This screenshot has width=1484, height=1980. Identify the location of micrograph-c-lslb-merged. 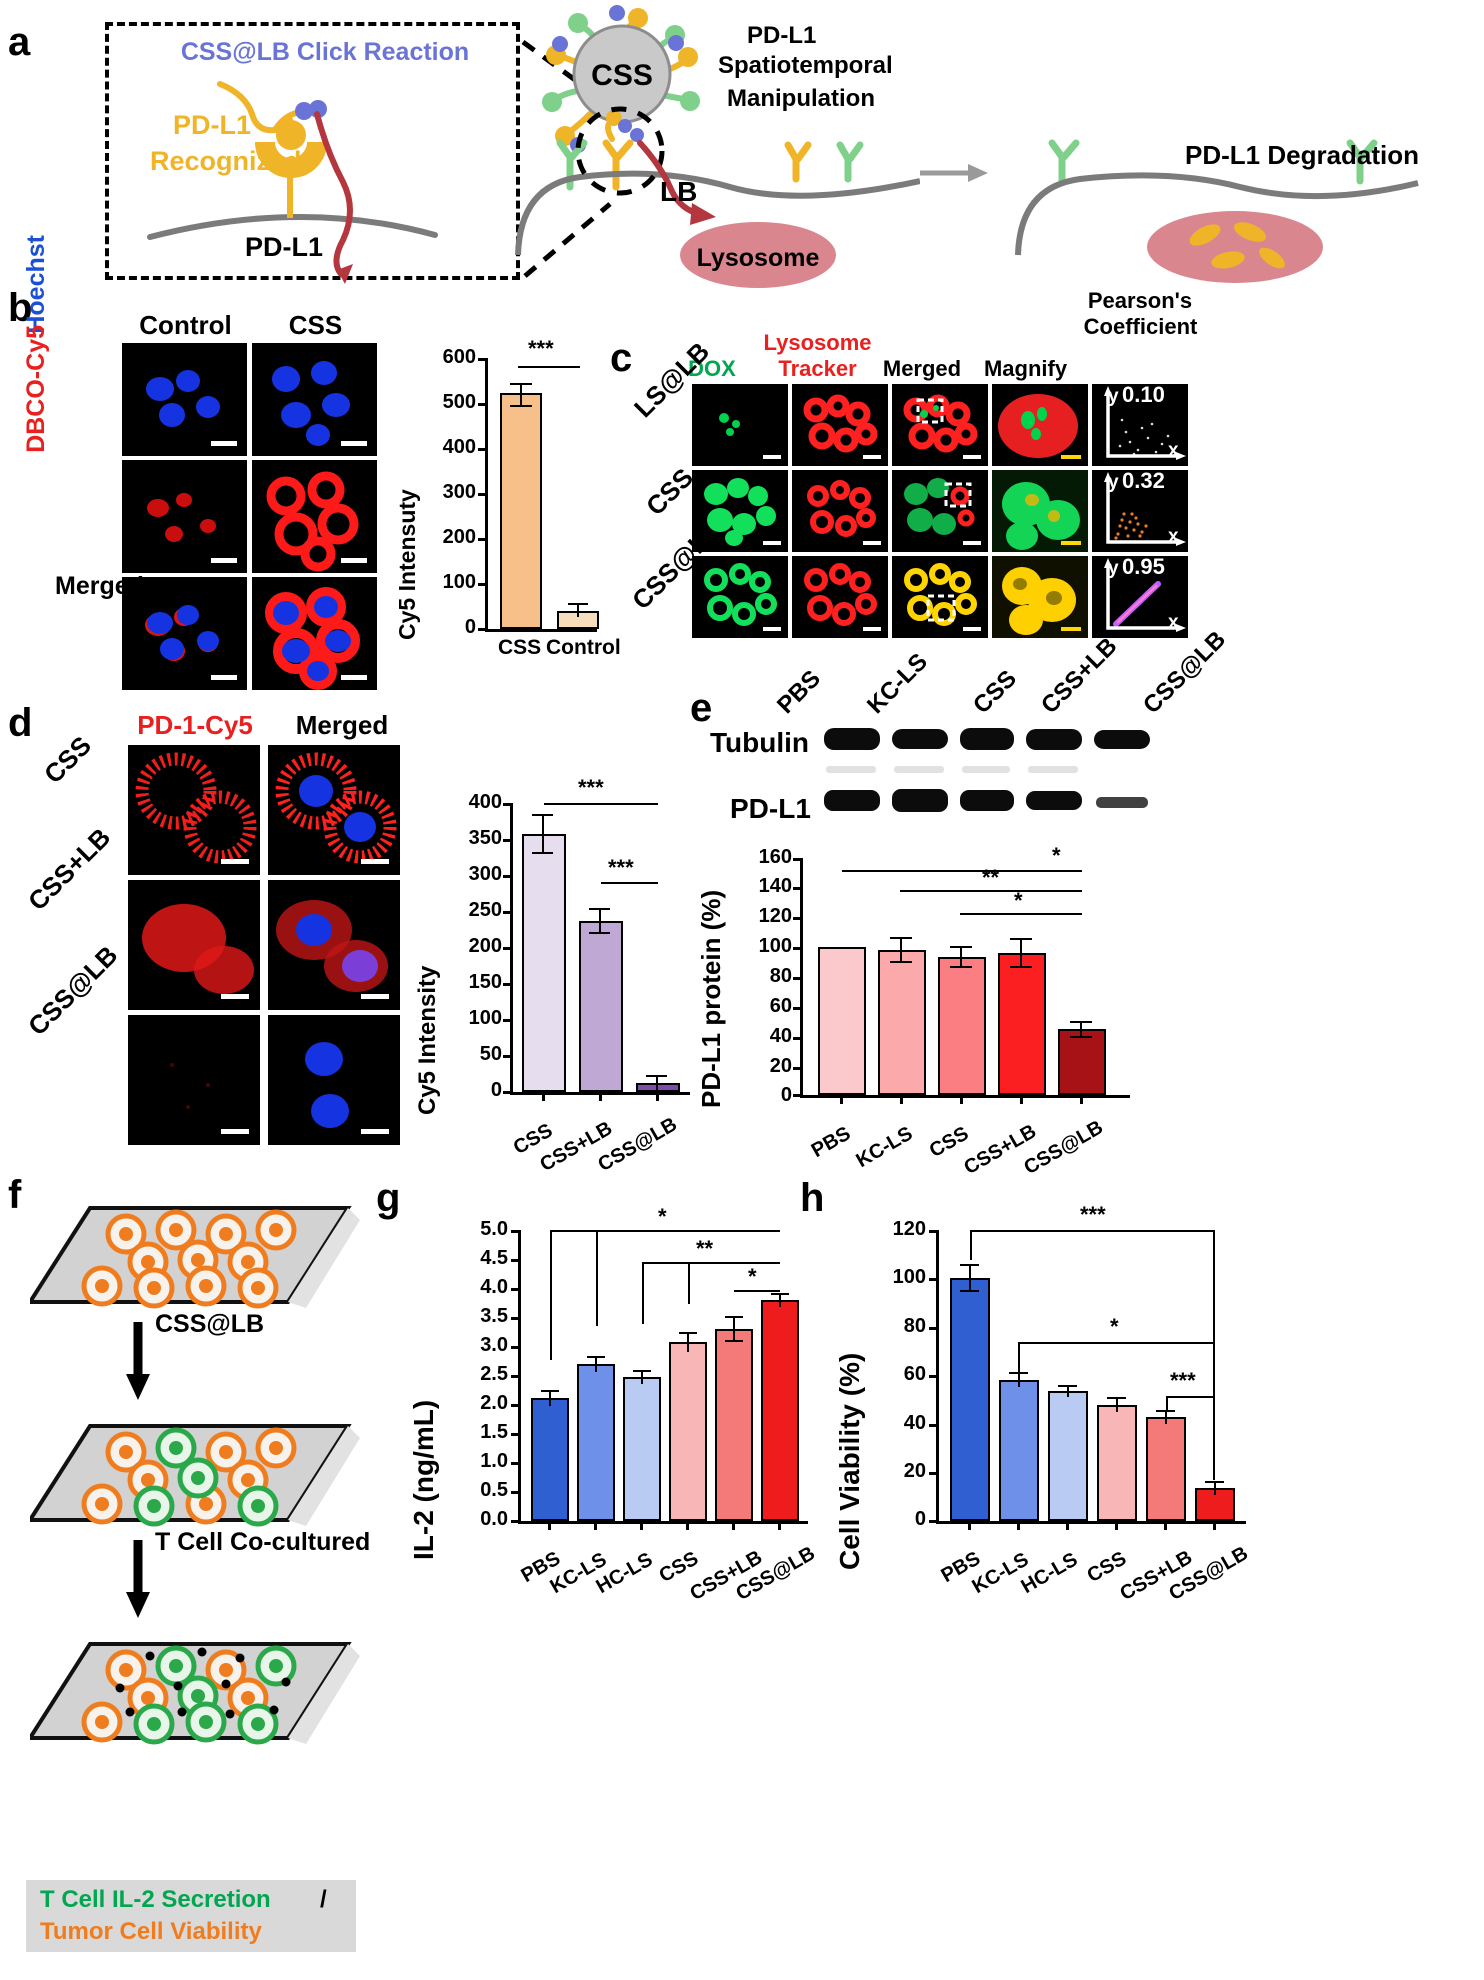
(940, 425).